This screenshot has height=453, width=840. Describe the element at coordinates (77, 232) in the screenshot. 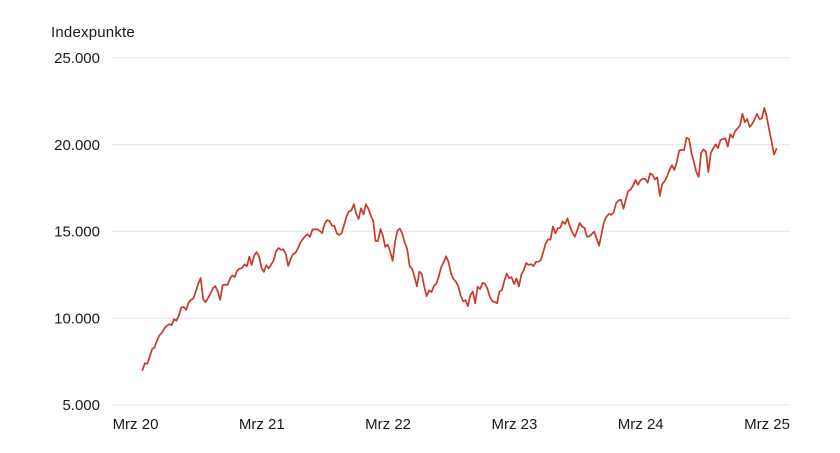

I see `y-tick-label: 15.000` at that location.